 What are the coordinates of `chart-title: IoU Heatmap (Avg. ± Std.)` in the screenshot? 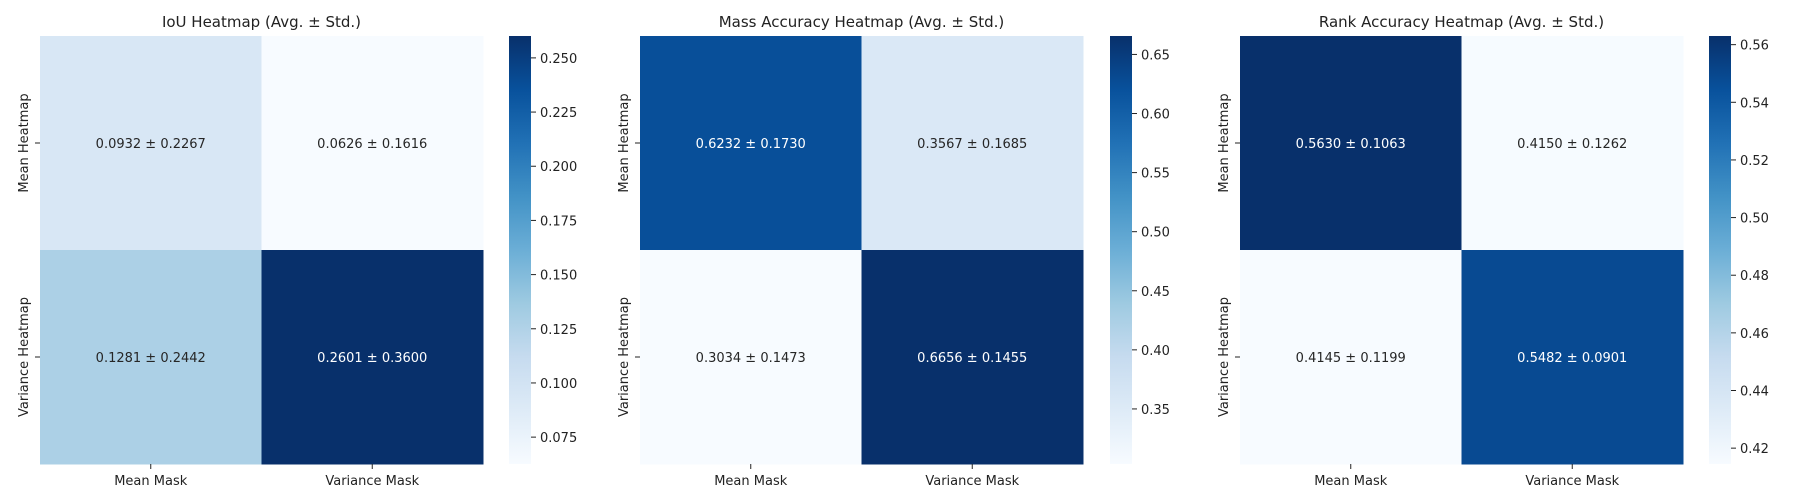 It's located at (261, 22).